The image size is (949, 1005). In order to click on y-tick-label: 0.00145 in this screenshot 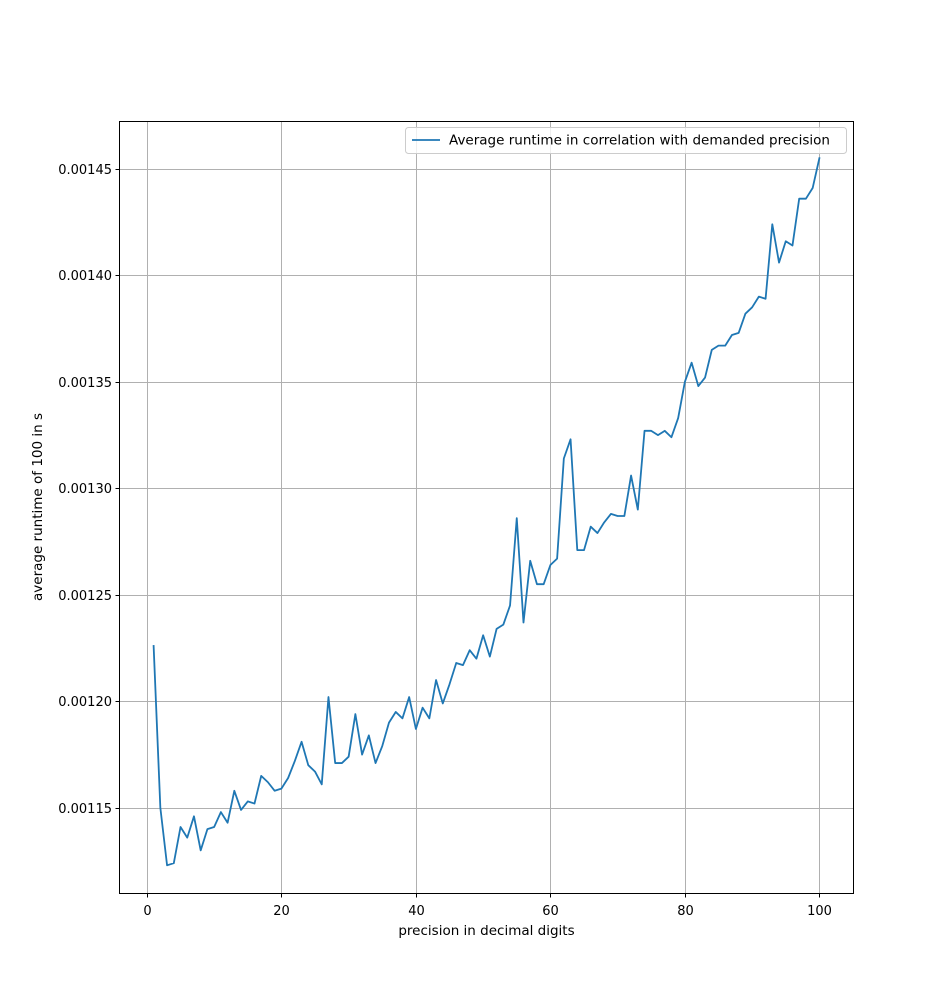, I will do `click(85, 170)`.